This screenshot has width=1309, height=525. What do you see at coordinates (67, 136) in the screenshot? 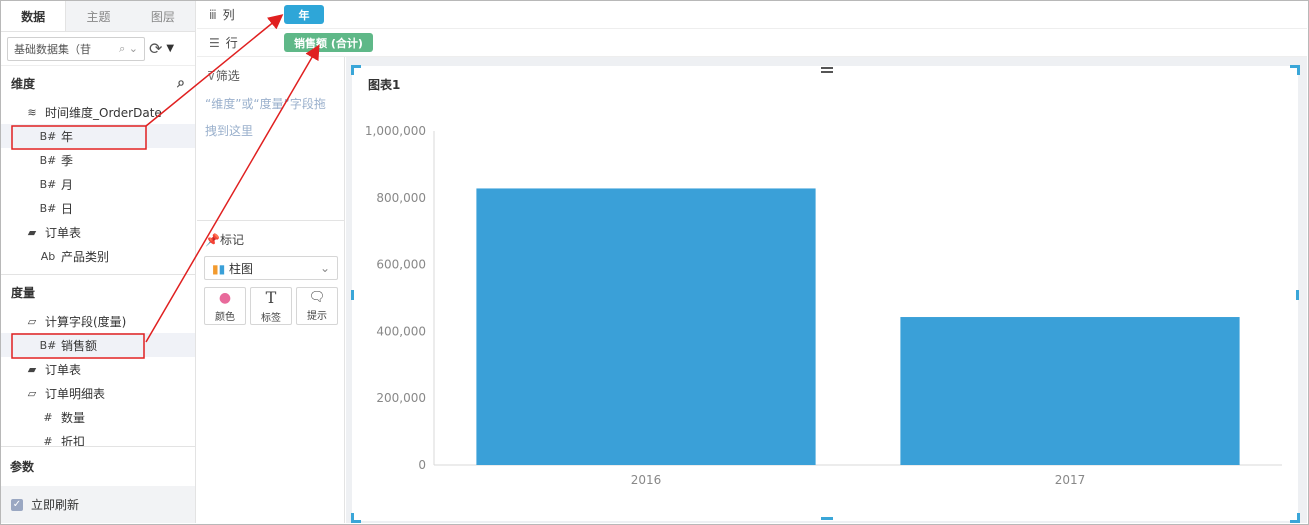
I see `tree-item-label: 年` at bounding box center [67, 136].